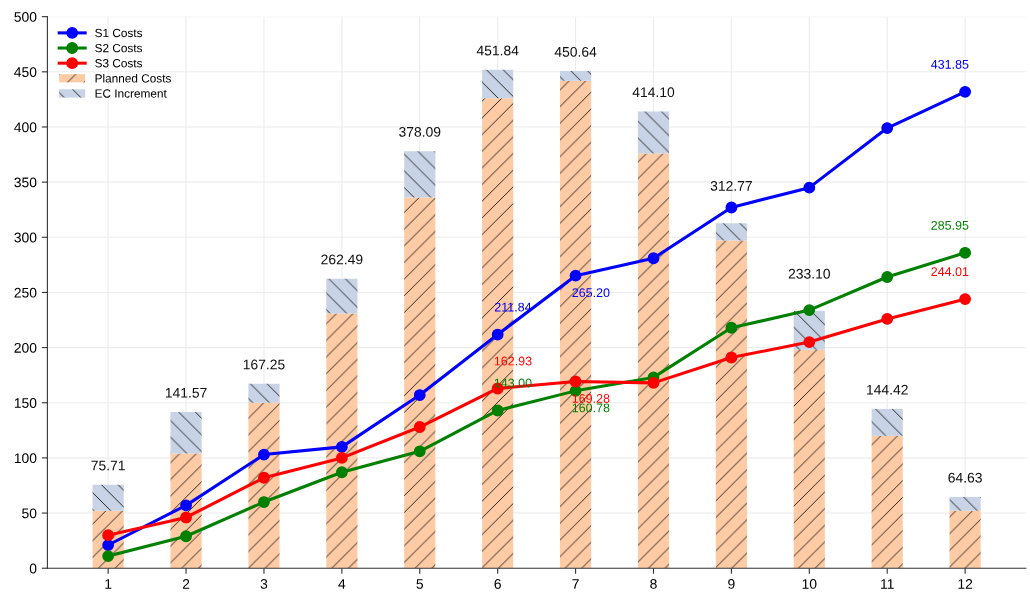  I want to click on total-label: 414.10, so click(653, 92).